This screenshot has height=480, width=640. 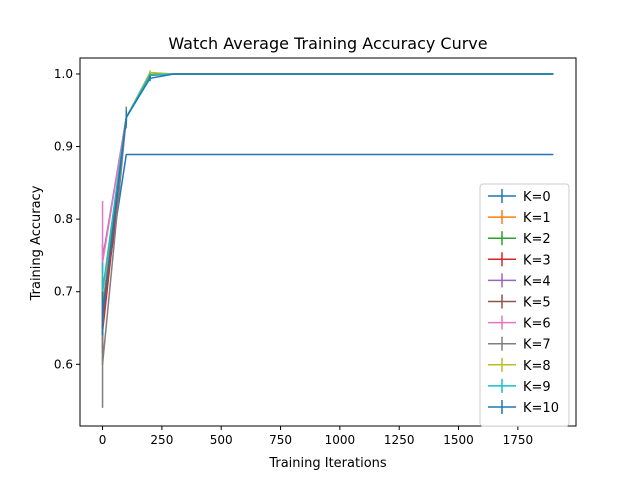 I want to click on legend-entry: K=7, so click(x=519, y=344).